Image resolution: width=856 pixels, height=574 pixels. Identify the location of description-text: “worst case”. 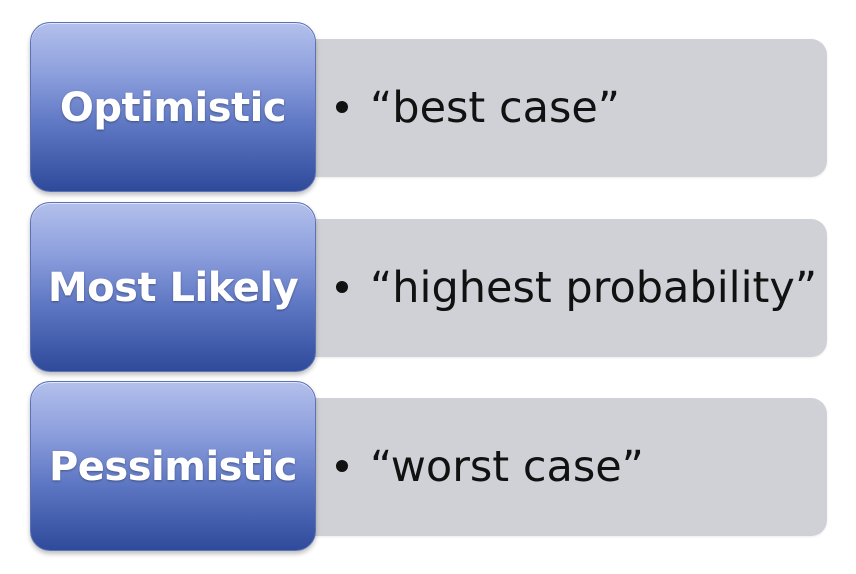
(507, 467).